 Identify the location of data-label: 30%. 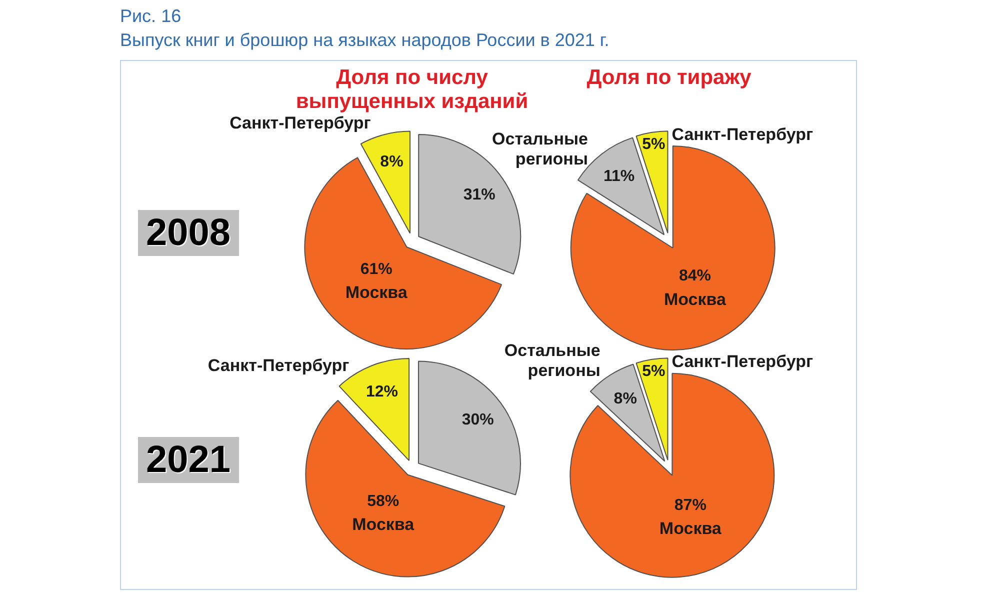
(478, 420).